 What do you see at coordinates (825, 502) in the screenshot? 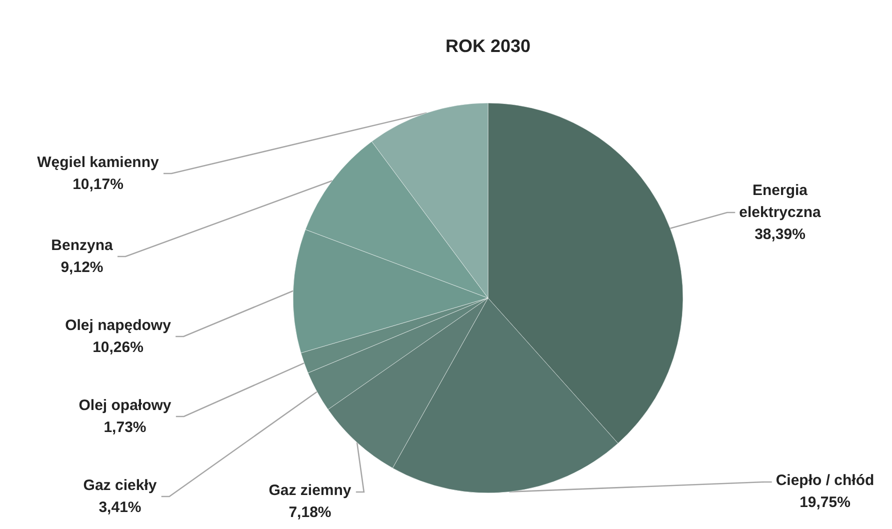
I see `data-label: 19,75%` at bounding box center [825, 502].